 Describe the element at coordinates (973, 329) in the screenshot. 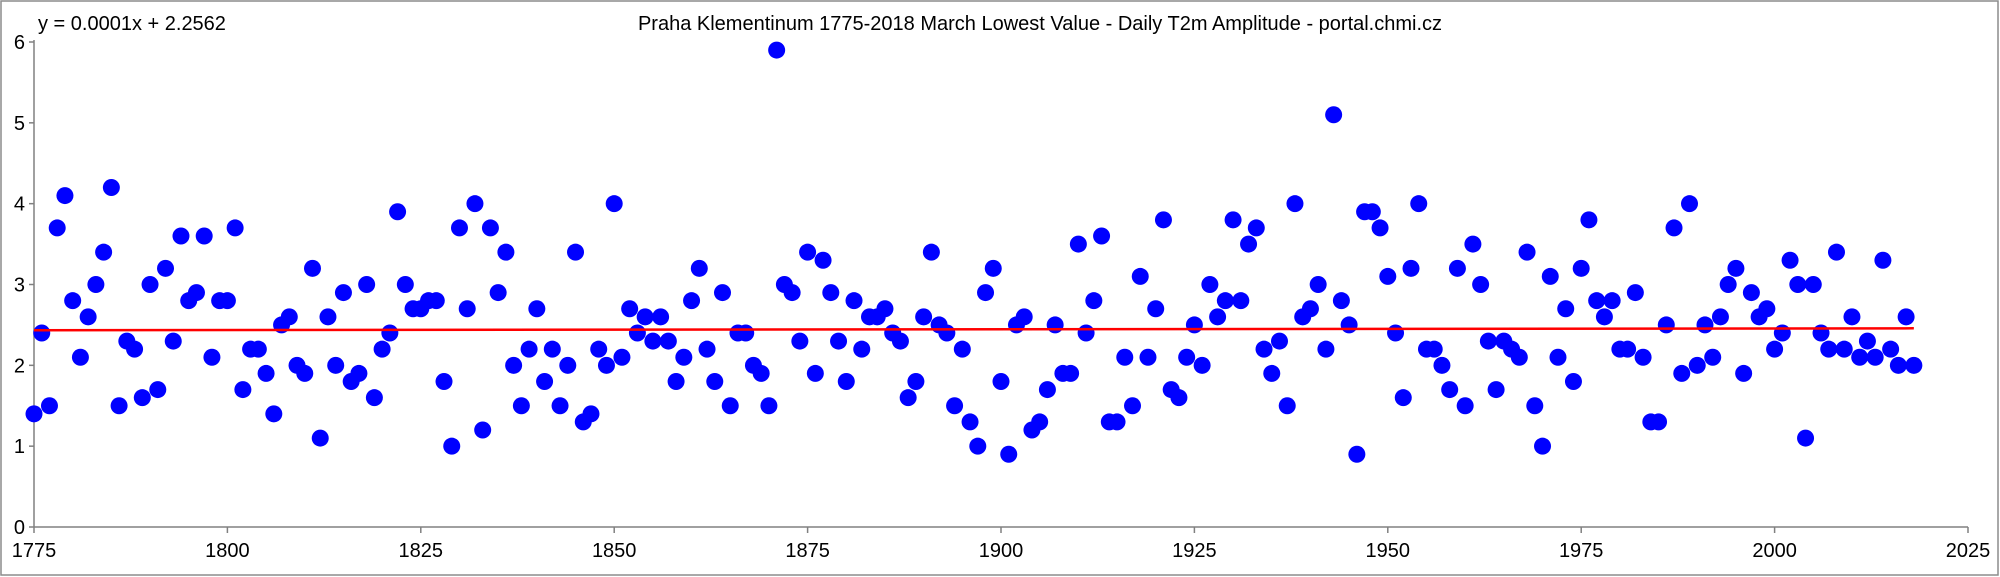

I see `trend-line-group` at that location.